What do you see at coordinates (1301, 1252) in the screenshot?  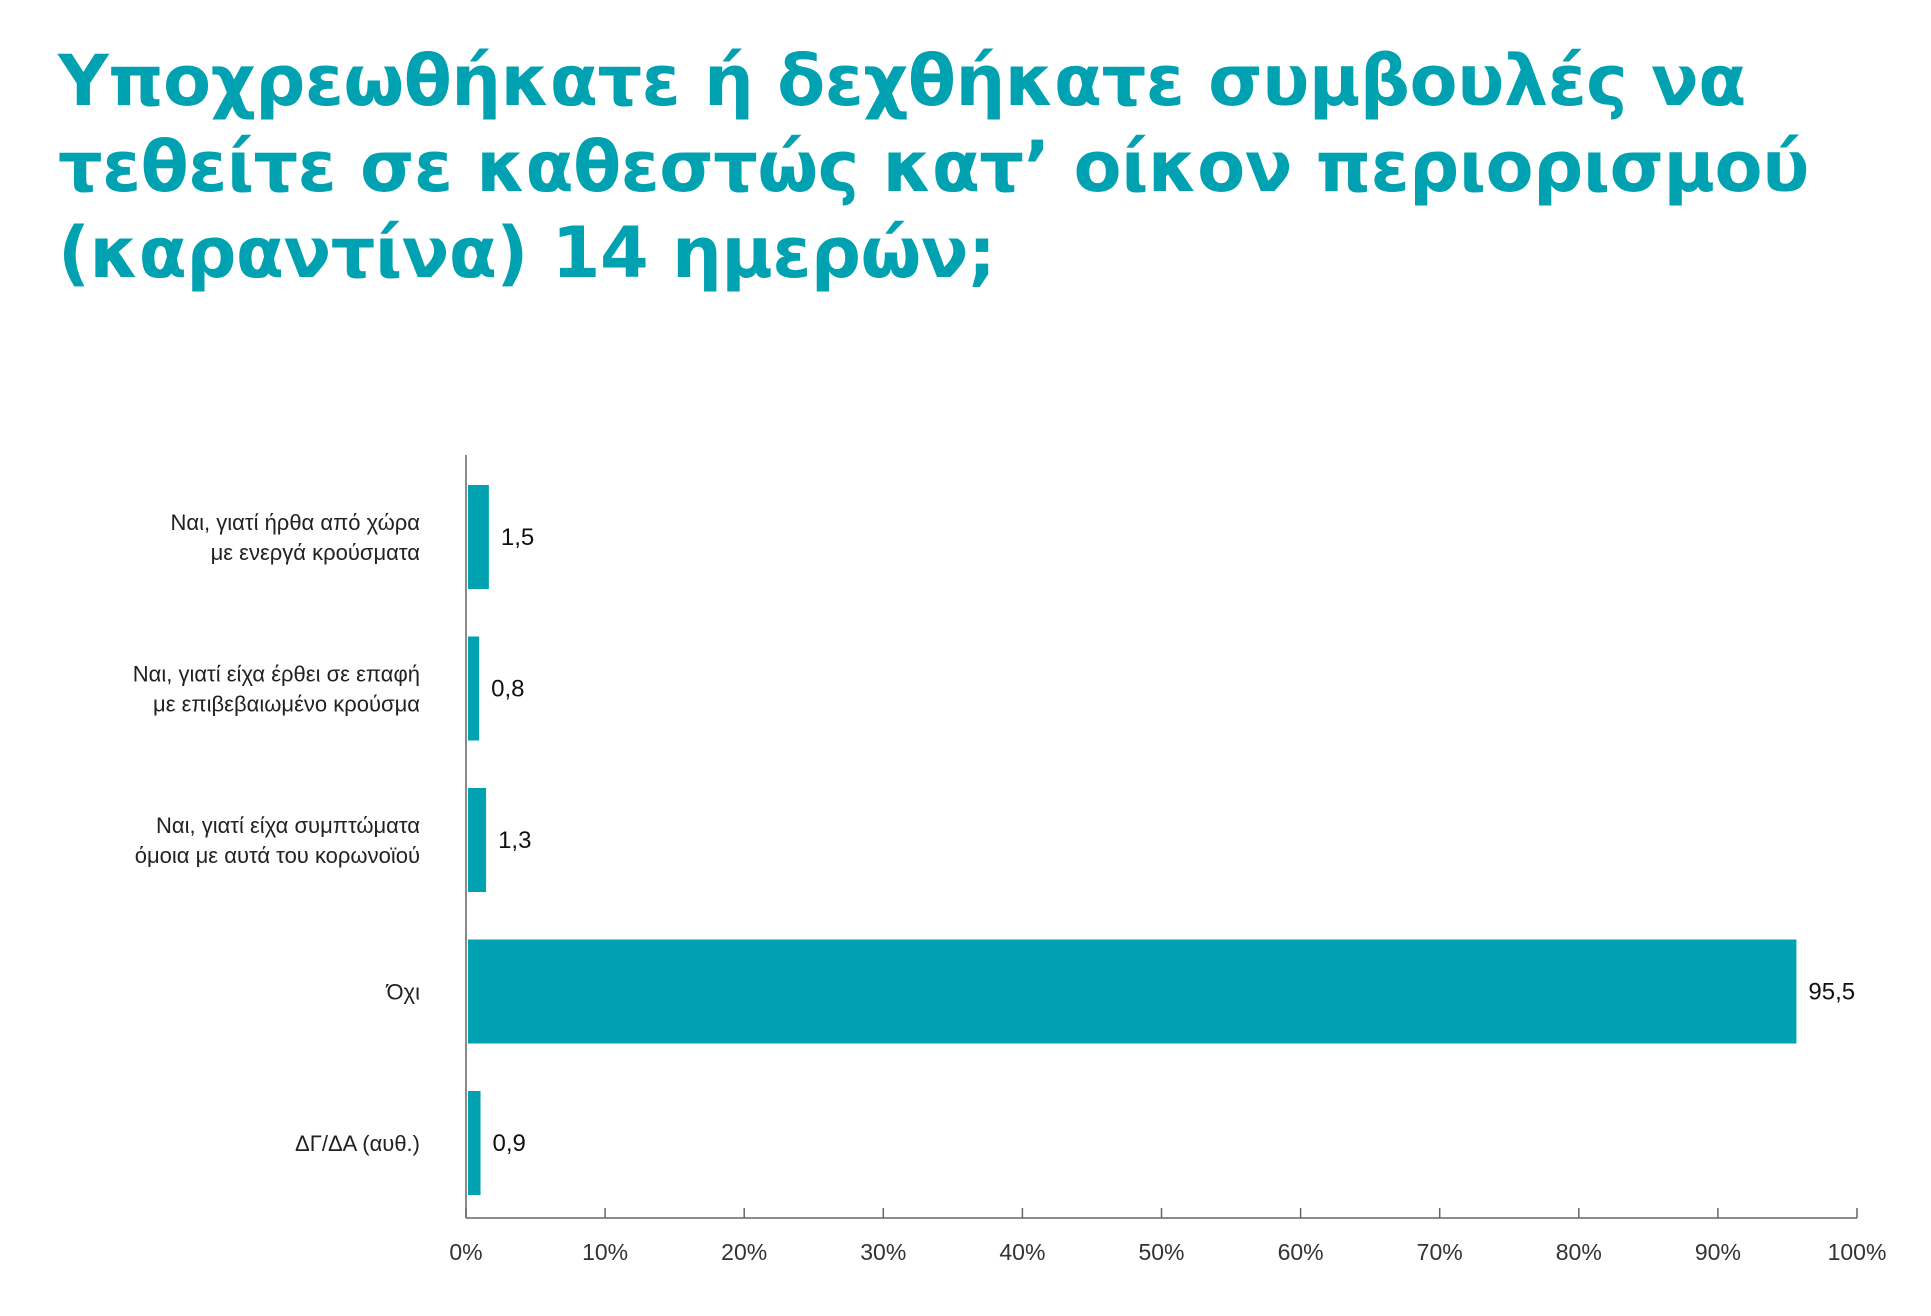 I see `x-tick-label: 60%` at bounding box center [1301, 1252].